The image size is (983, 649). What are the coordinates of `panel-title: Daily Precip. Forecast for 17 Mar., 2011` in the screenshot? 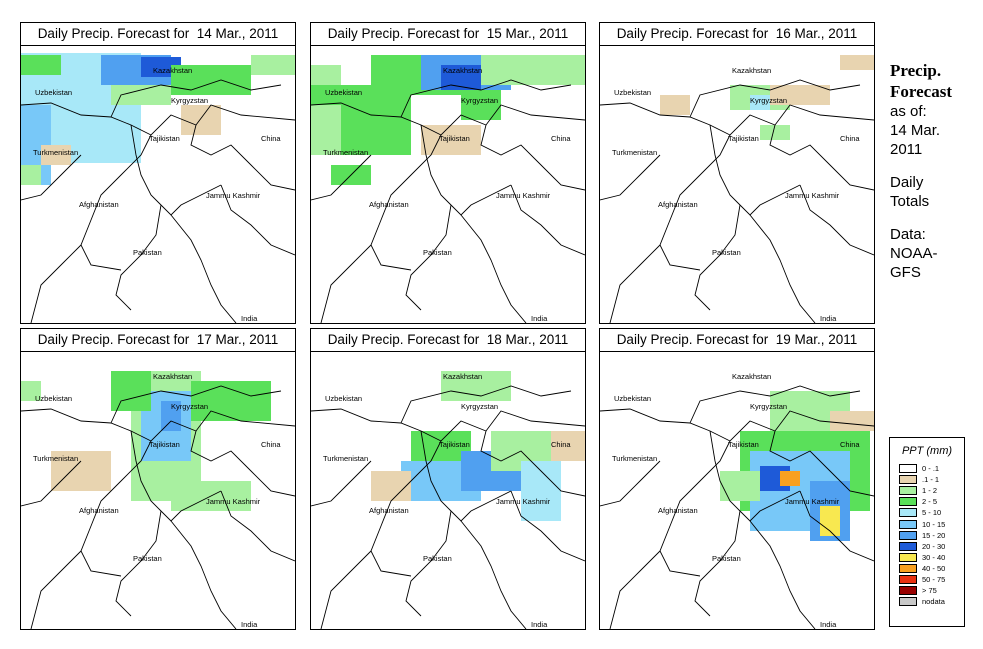 It's located at (158, 340).